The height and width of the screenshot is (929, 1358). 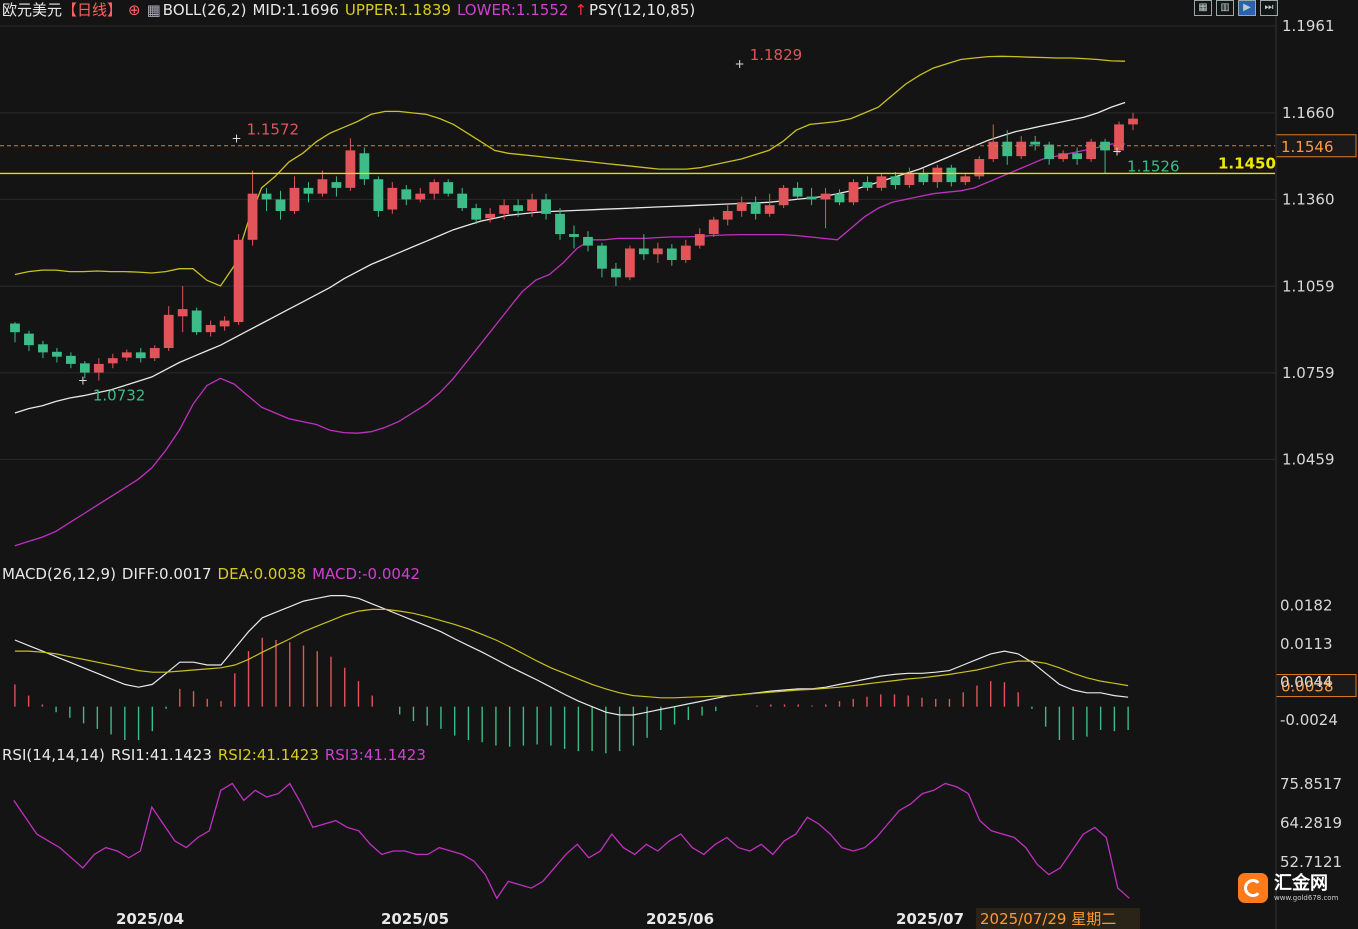 I want to click on extreme-label: 1.1572, so click(x=273, y=129).